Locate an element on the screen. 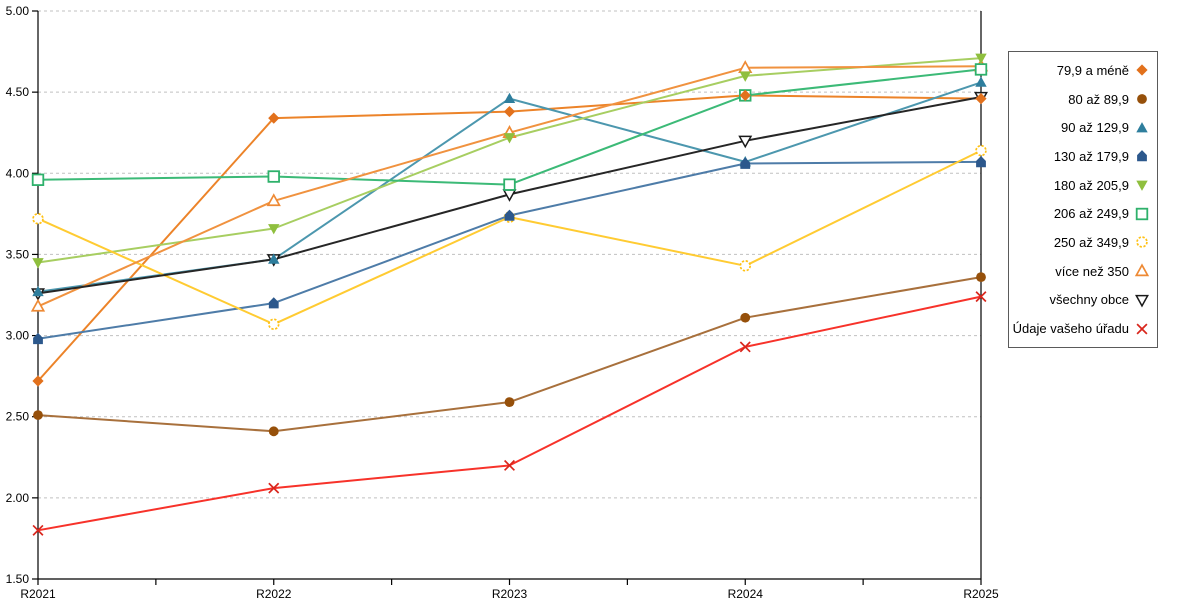 The width and height of the screenshot is (1200, 600). y-axis-label: 1.50 is located at coordinates (18, 579).